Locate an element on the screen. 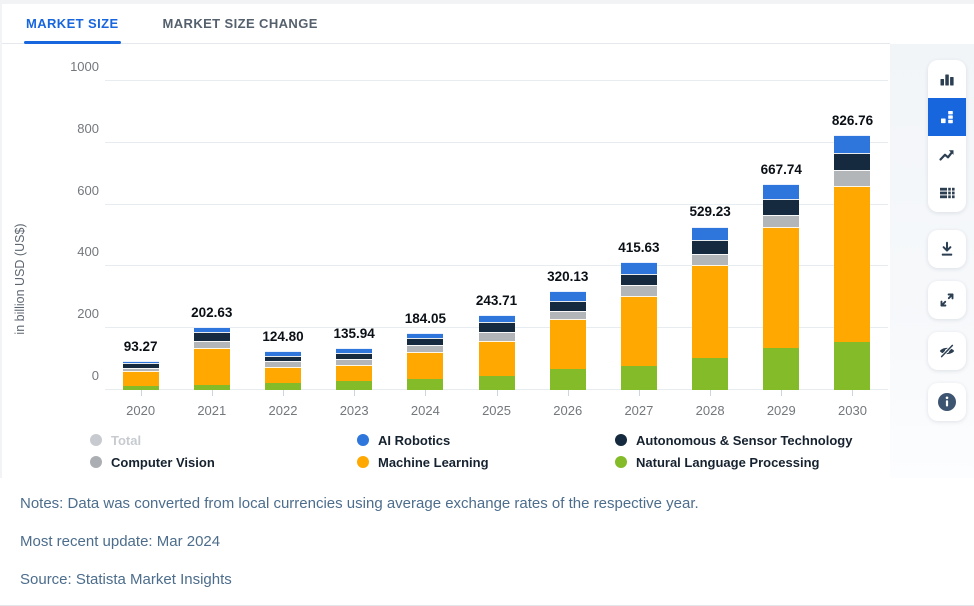  legend-item: Total is located at coordinates (223, 440).